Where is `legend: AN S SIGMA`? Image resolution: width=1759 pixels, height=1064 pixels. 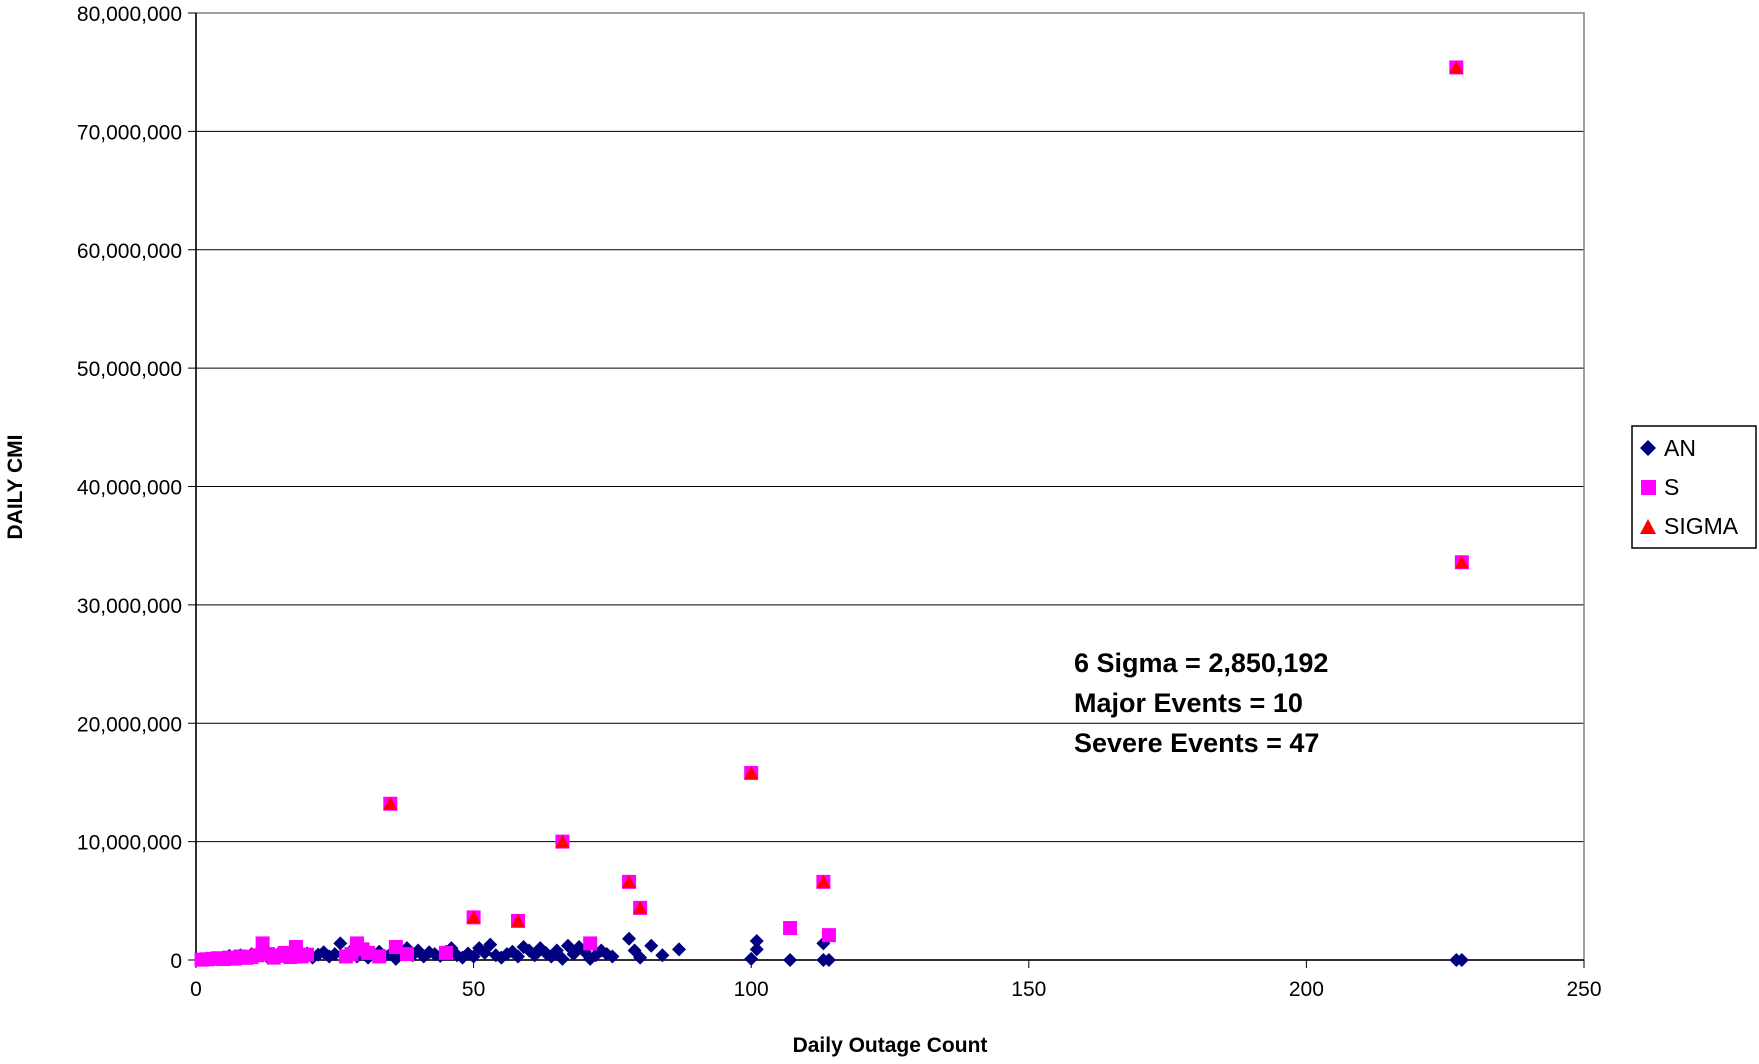
legend: AN S SIGMA is located at coordinates (1694, 487).